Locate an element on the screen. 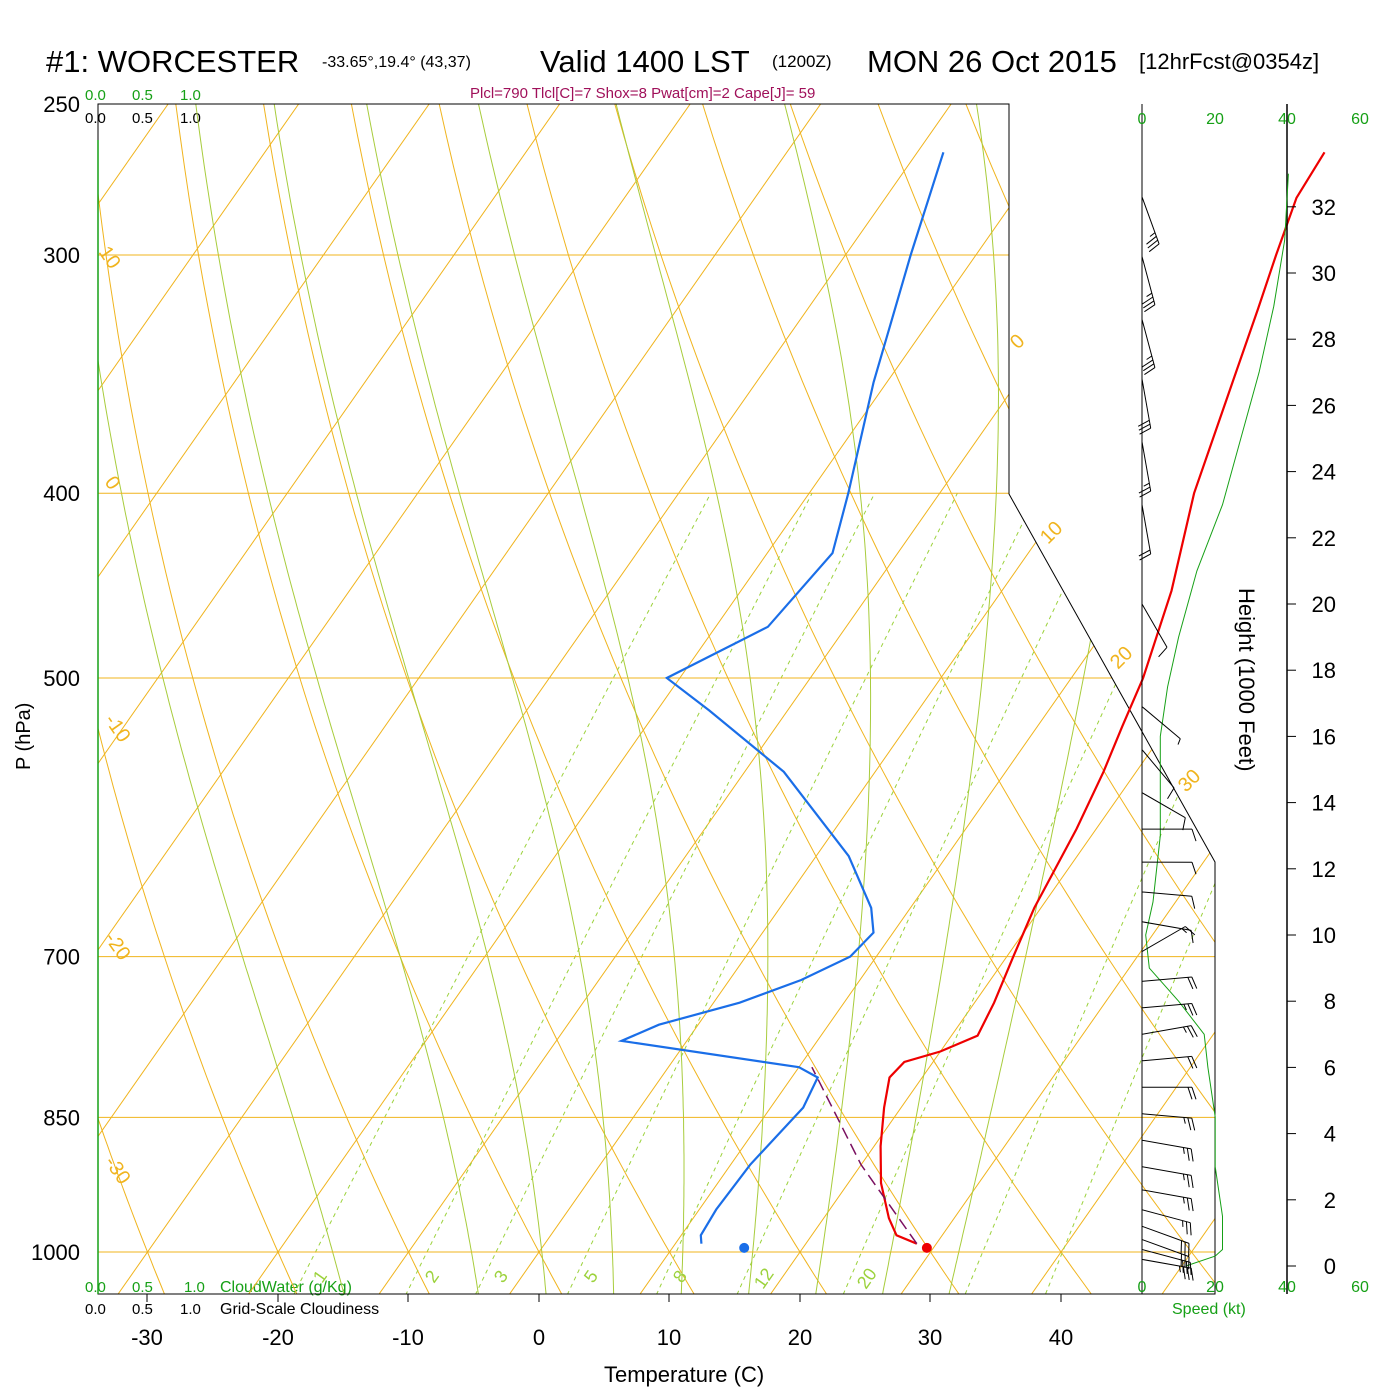  height-tick-label: 8 is located at coordinates (1330, 1001).